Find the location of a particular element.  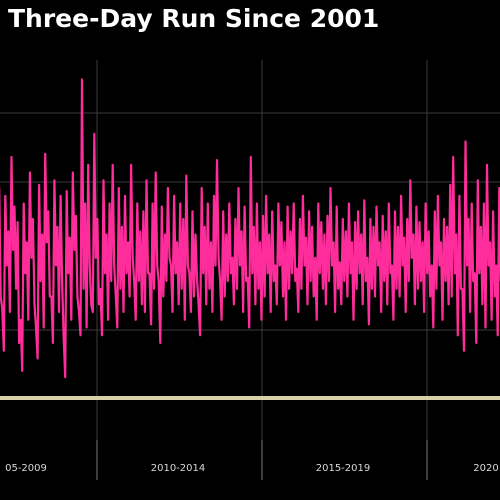

x-tick-labels: 05-2009 2010-2014 2015-2019 2020 is located at coordinates (252, 468).